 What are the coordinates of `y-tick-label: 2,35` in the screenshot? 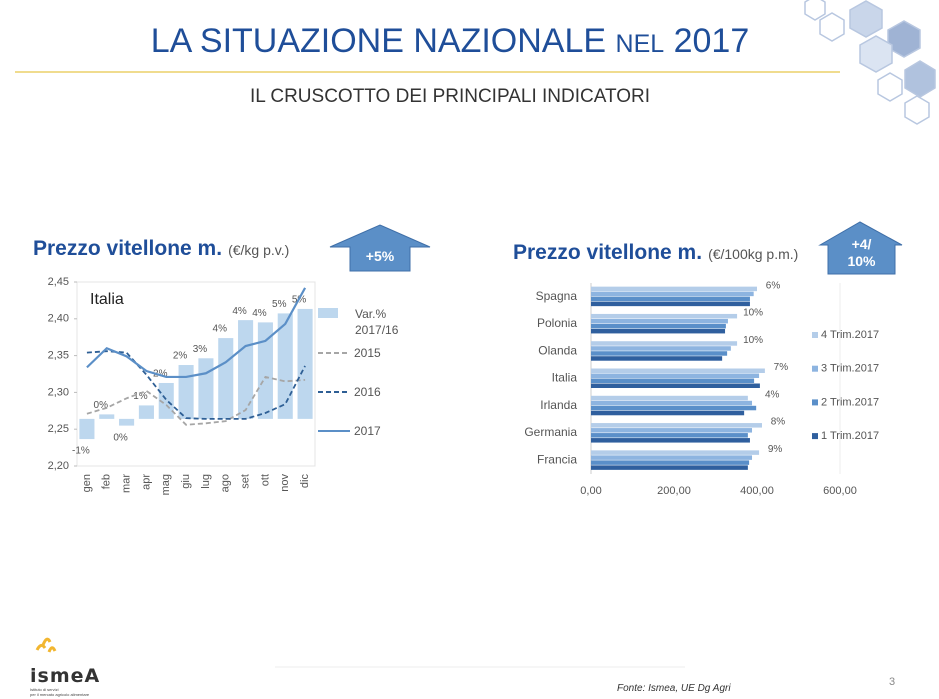 It's located at (58, 356).